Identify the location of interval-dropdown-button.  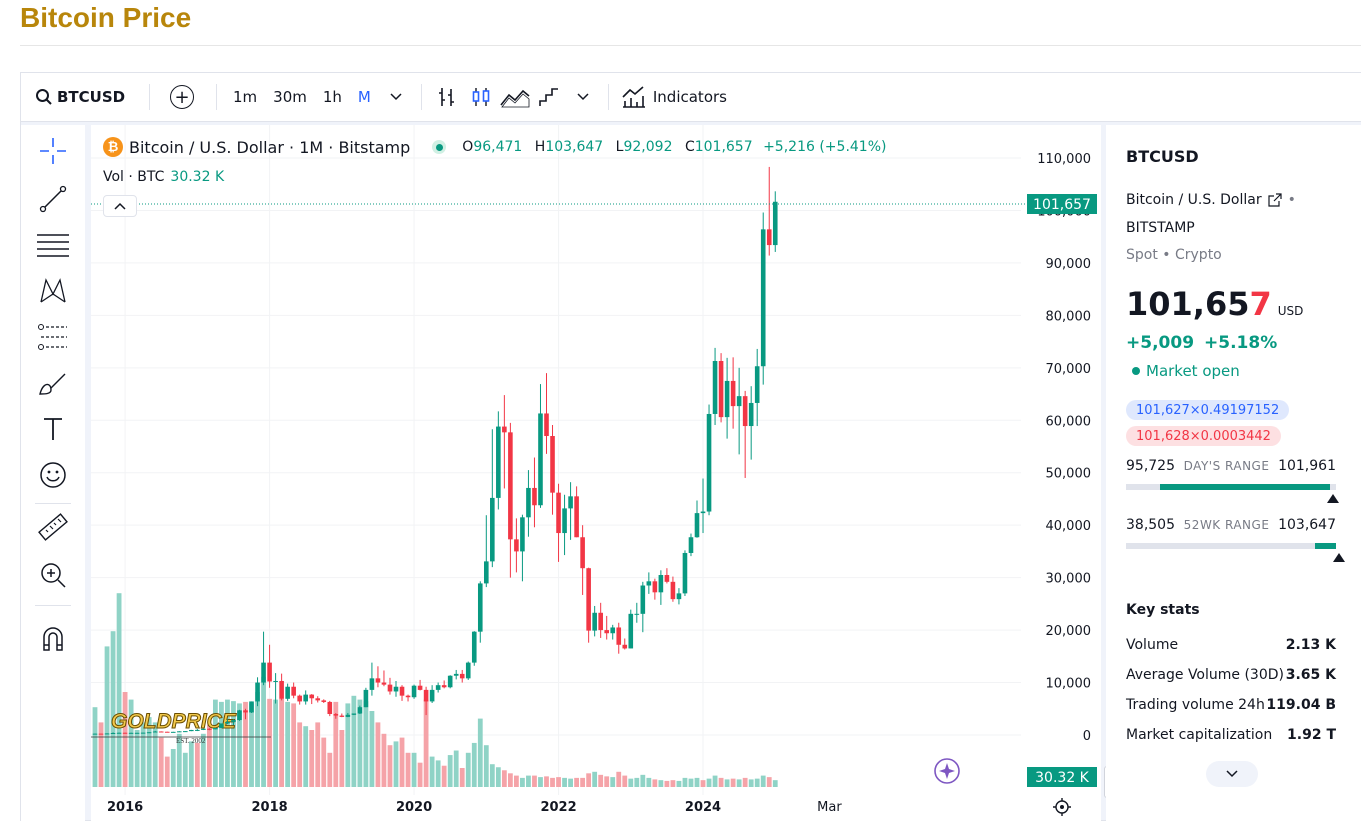
(396, 97).